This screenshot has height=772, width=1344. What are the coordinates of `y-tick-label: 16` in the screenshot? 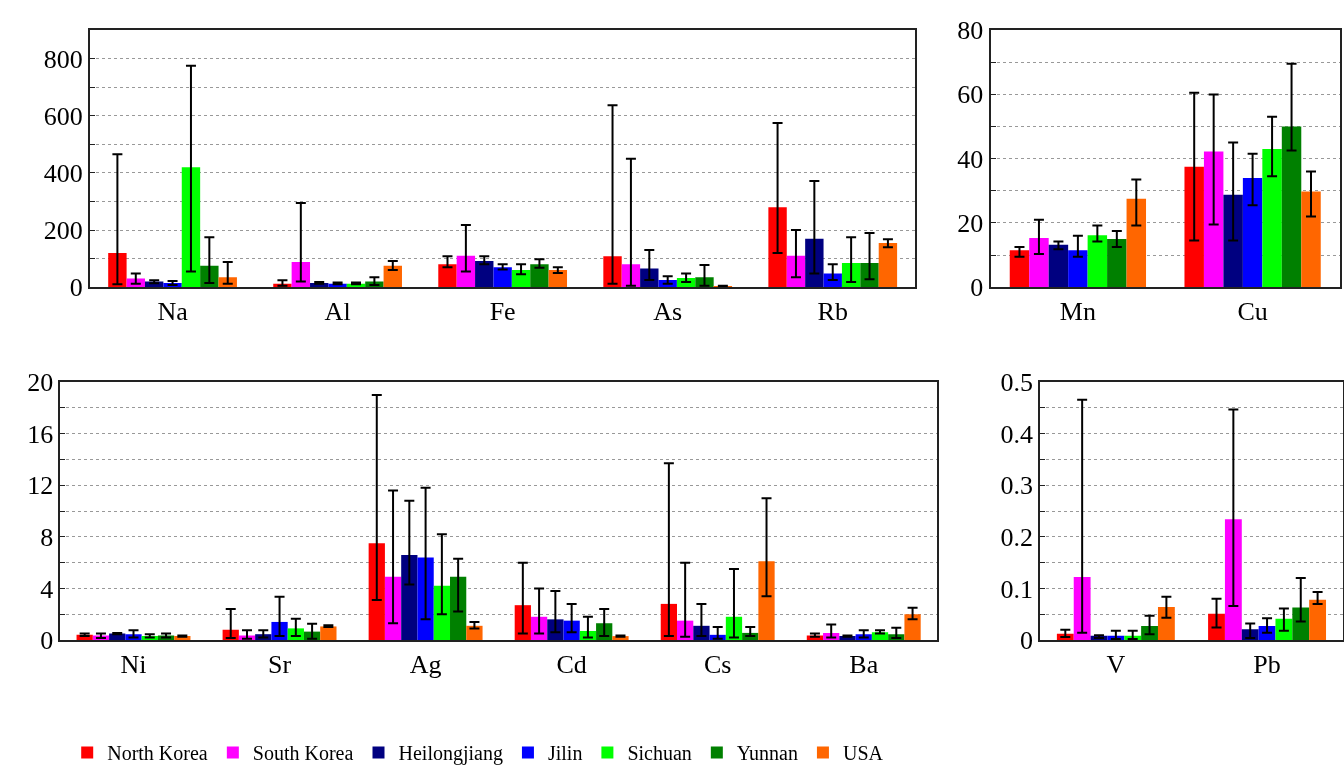 It's located at (40, 434).